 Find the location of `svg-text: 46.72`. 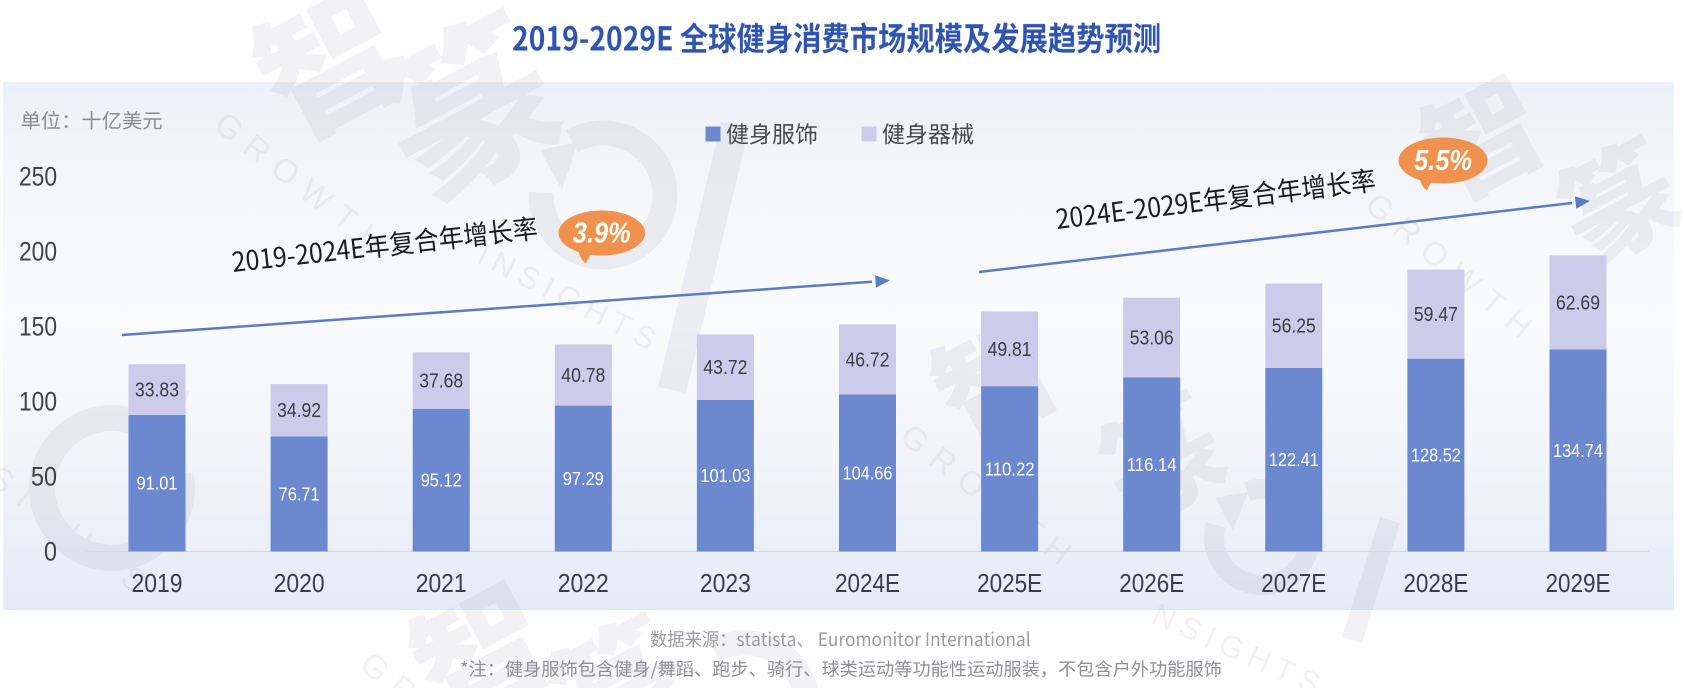

svg-text: 46.72 is located at coordinates (868, 361).